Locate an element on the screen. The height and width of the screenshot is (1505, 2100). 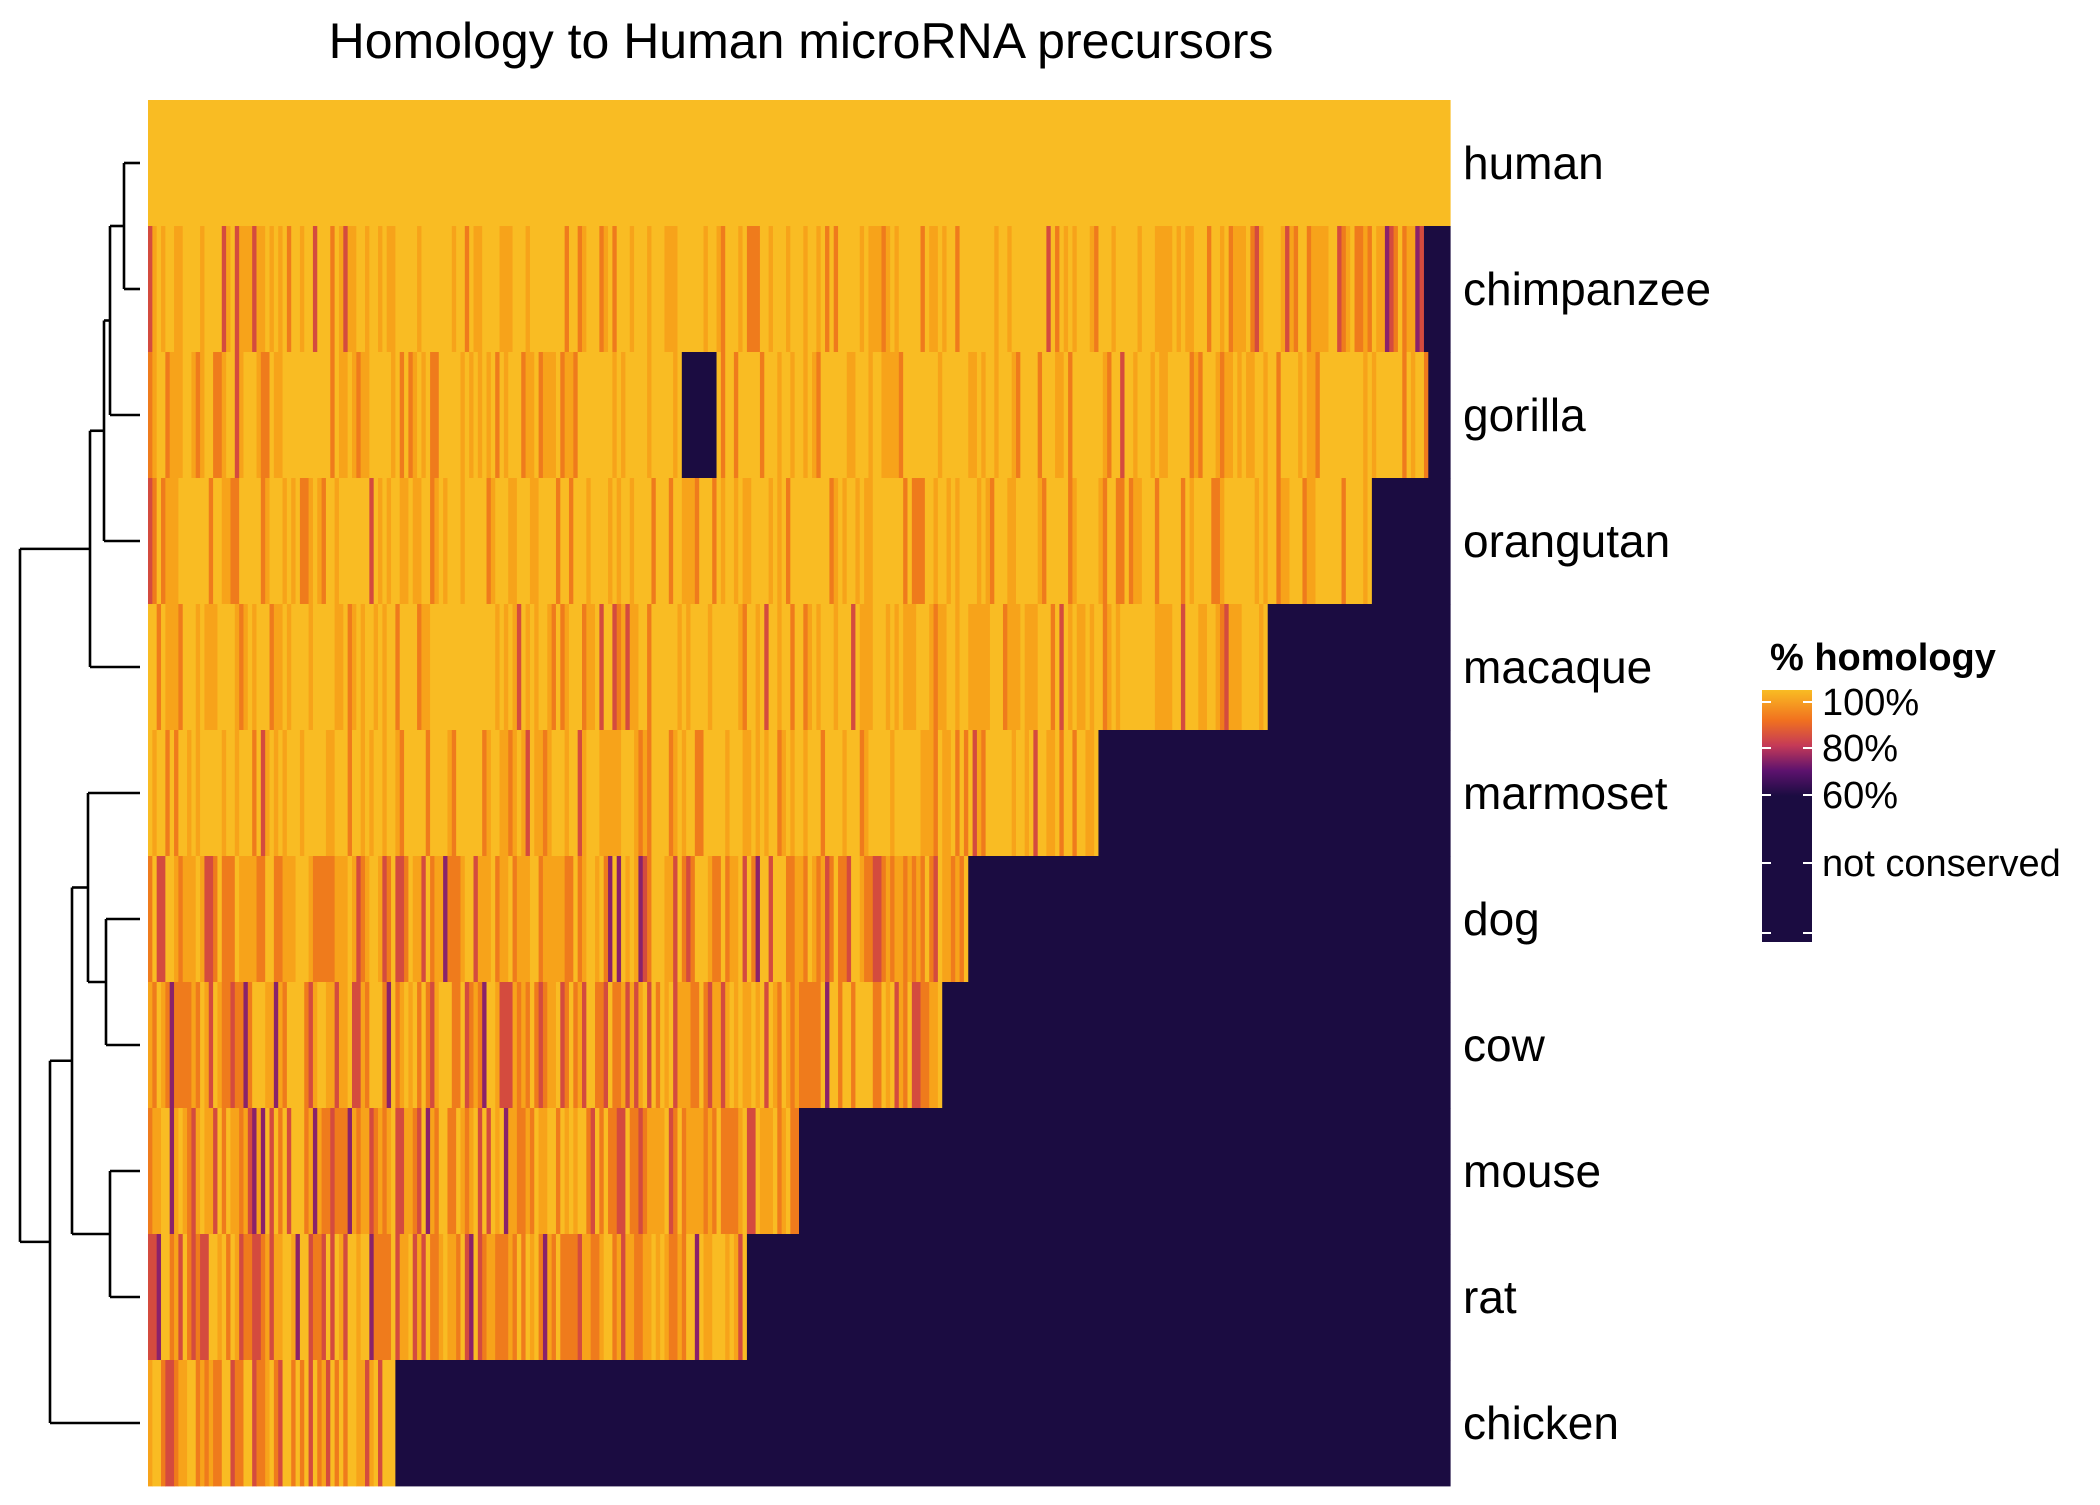
row-label-mouse: mouse is located at coordinates (1532, 1171).